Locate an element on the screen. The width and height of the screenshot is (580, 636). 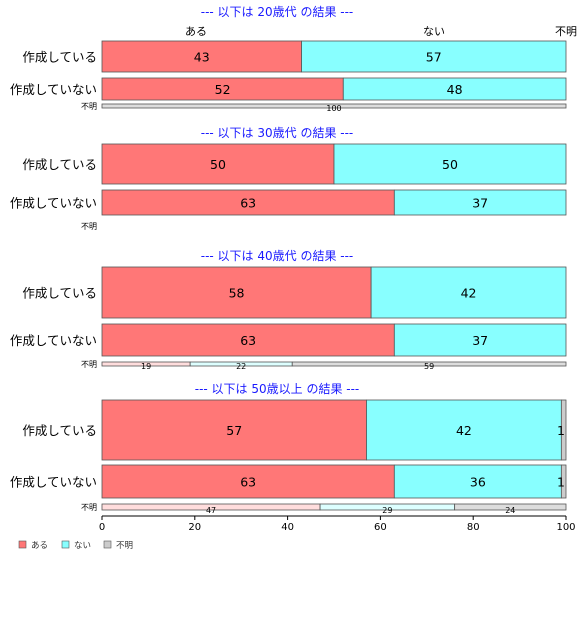
data-label: 24 is located at coordinates (510, 510).